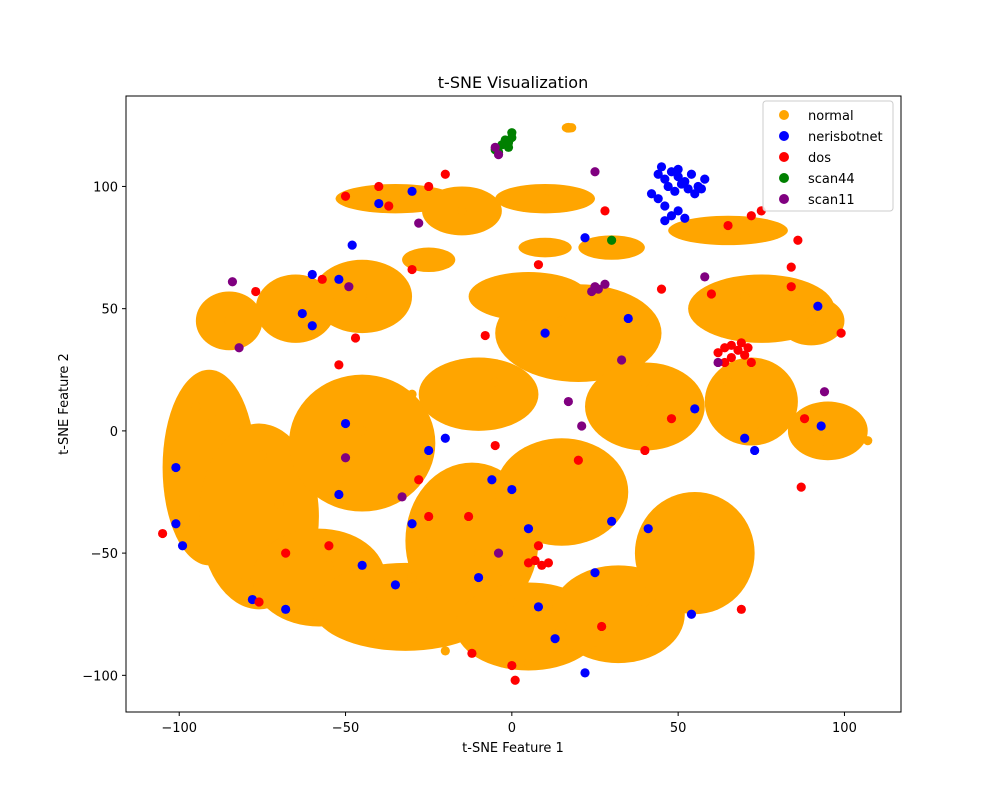 This screenshot has height=800, width=1000. Describe the element at coordinates (114, 432) in the screenshot. I see `y-tick-label: 0` at that location.